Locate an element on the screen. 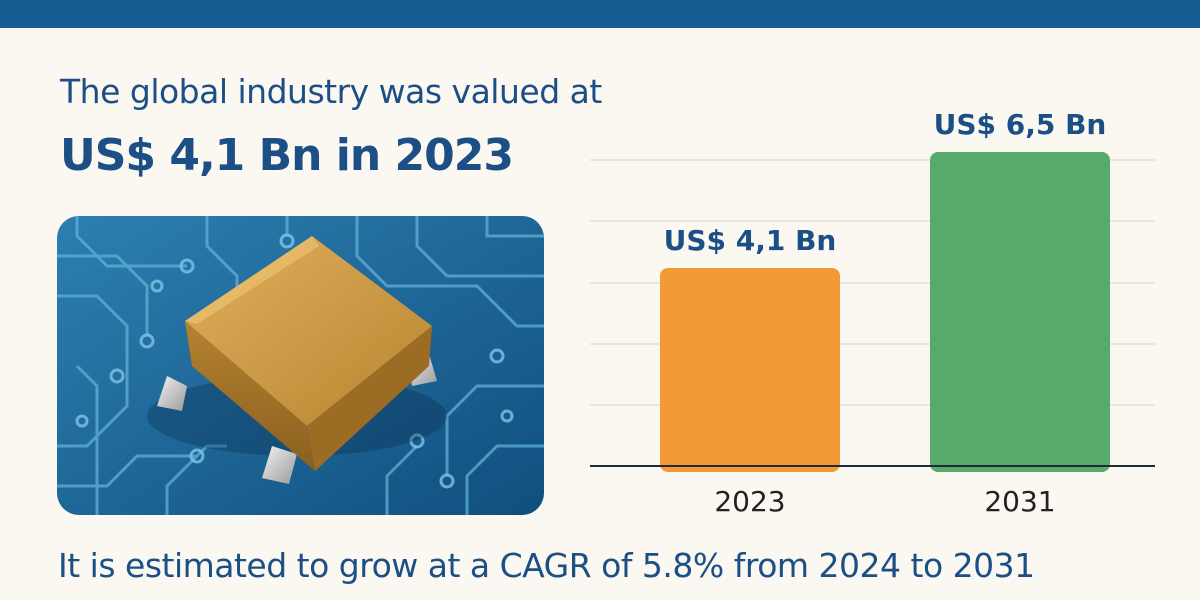 The height and width of the screenshot is (600, 1200). data-label-2031: US$ 6,5 Bn is located at coordinates (1020, 124).